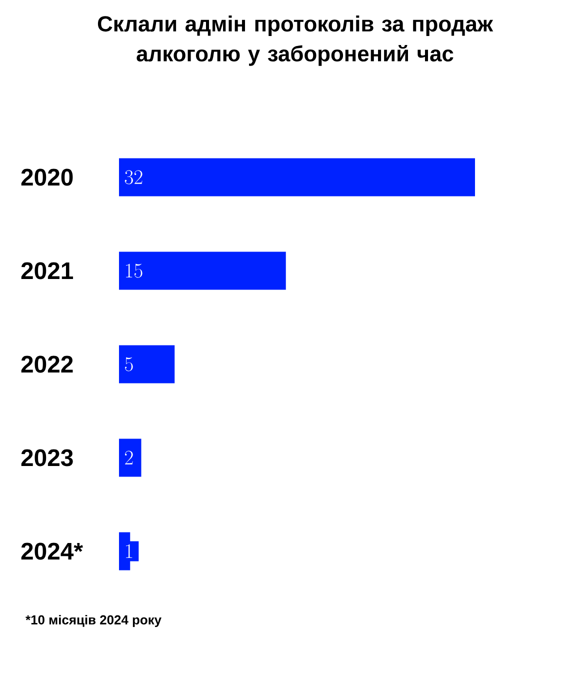  Describe the element at coordinates (47, 364) in the screenshot. I see `y-tick-label: 2022` at that location.